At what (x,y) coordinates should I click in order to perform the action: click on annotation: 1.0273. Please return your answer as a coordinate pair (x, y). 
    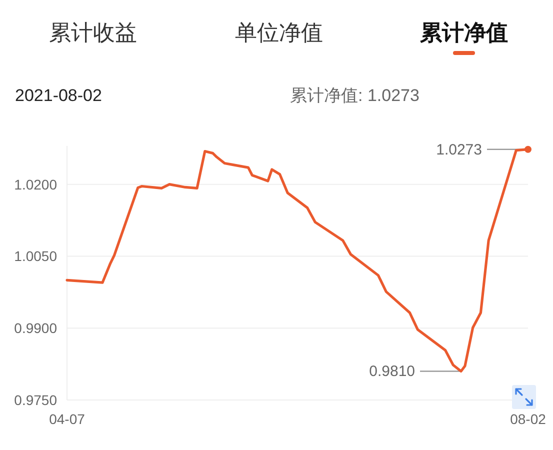
    Looking at the image, I should click on (459, 149).